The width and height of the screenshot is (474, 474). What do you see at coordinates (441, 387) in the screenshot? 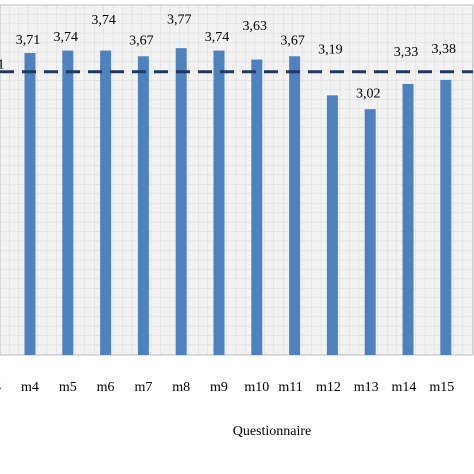
I see `x-tick-label: m15` at bounding box center [441, 387].